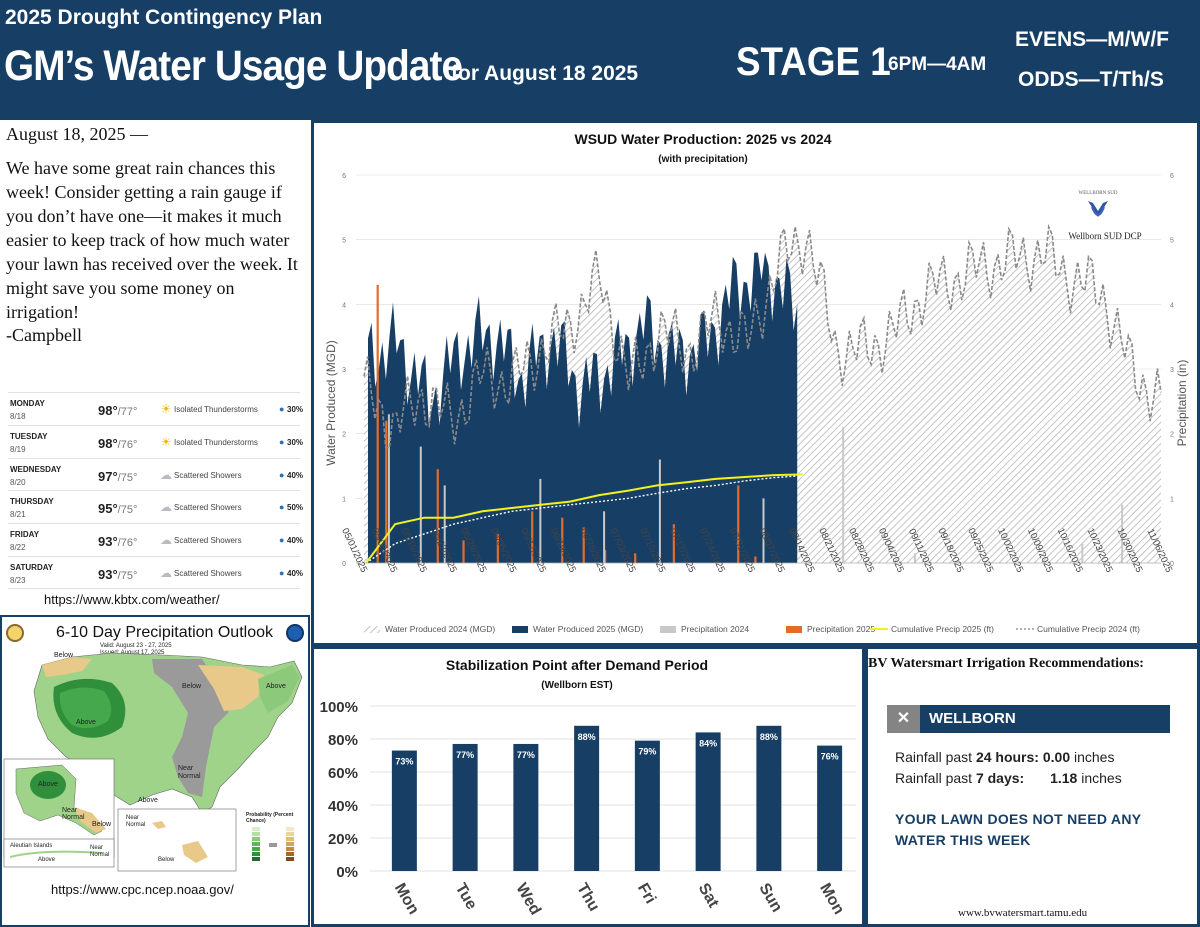 The width and height of the screenshot is (1200, 927). What do you see at coordinates (276, 686) in the screenshot?
I see `label-above-ne: Above` at bounding box center [276, 686].